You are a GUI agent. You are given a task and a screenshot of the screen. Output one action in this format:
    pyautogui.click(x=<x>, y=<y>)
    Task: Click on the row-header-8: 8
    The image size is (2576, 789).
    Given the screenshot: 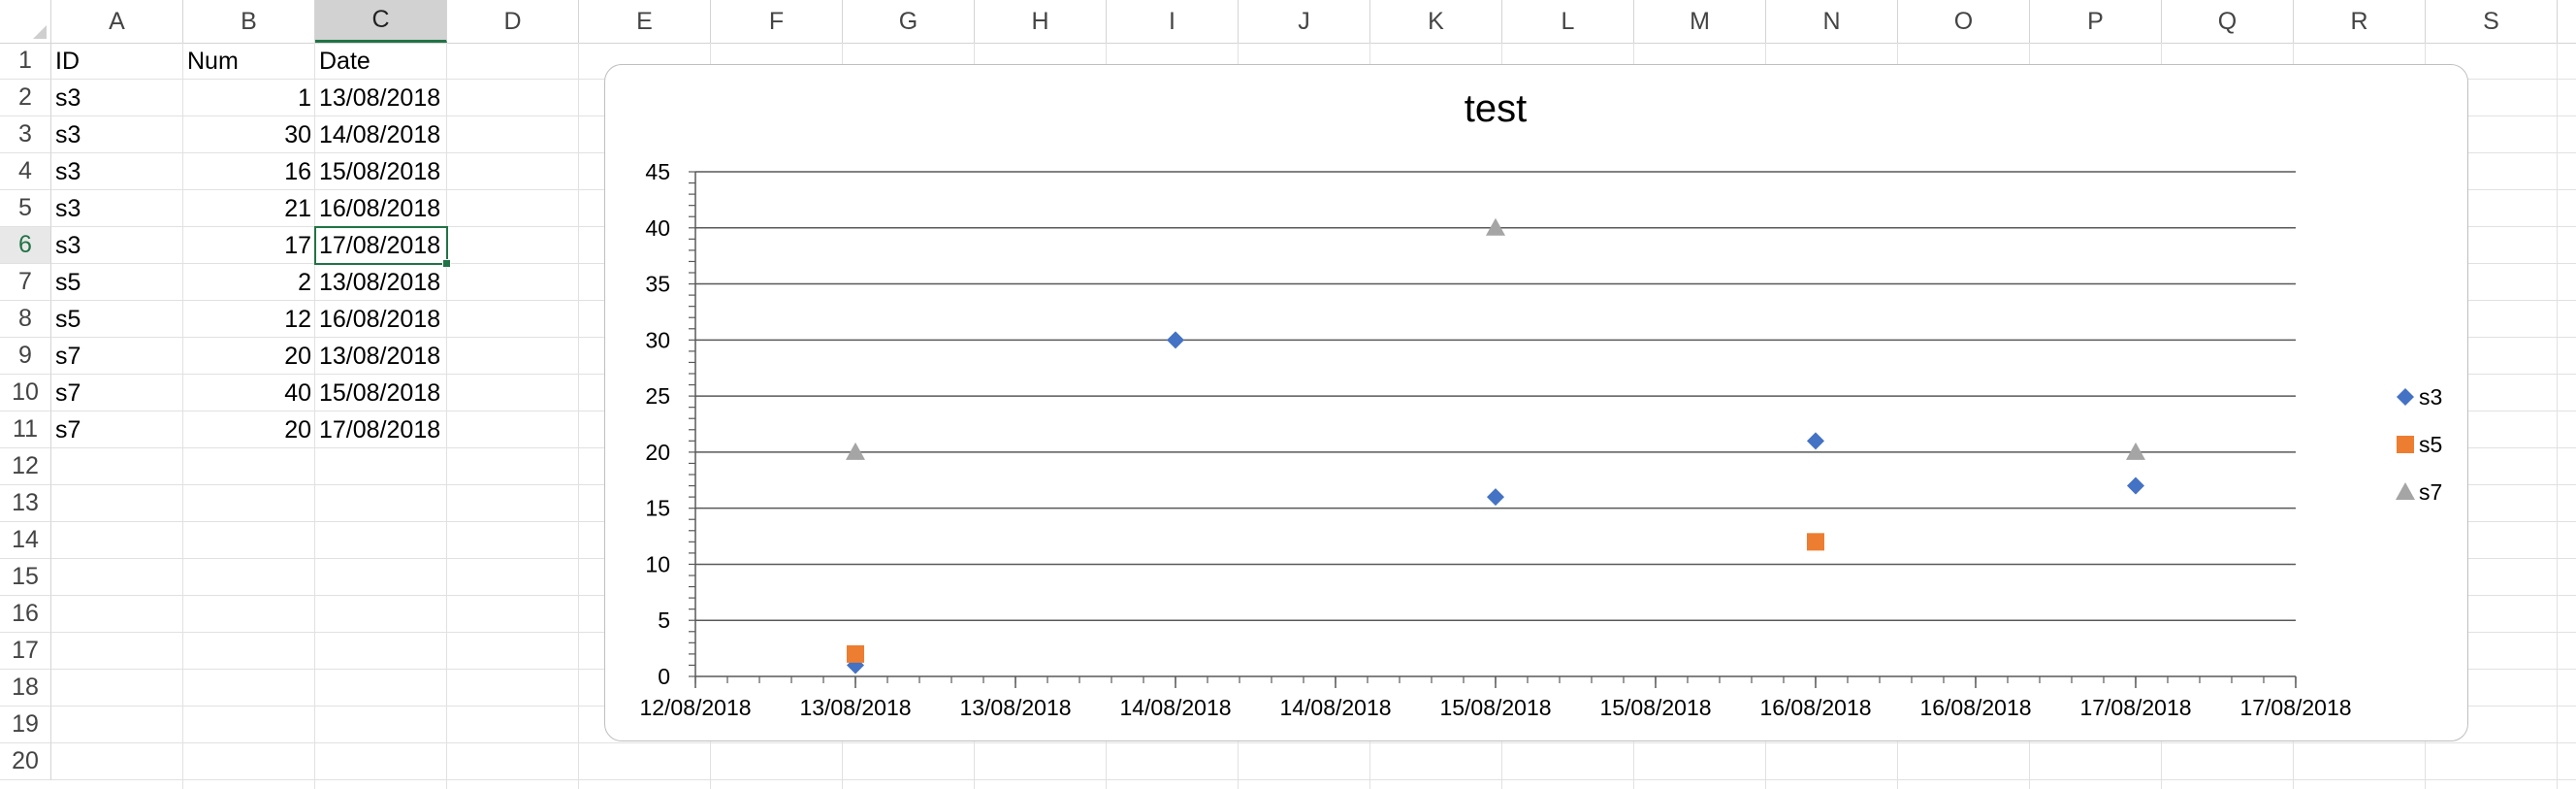 What is the action you would take?
    pyautogui.click(x=25, y=319)
    